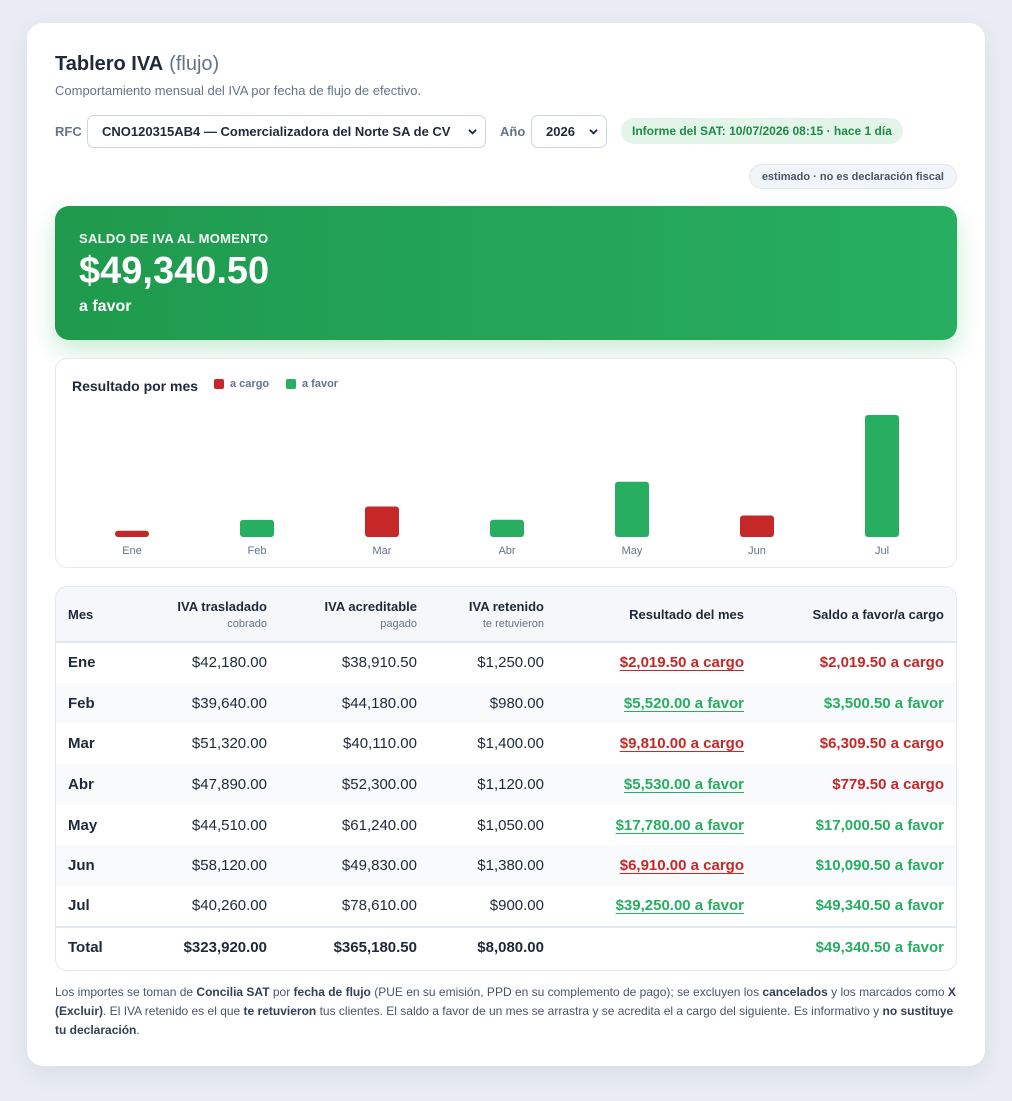 The width and height of the screenshot is (1012, 1101). What do you see at coordinates (382, 551) in the screenshot?
I see `x-tick-label: Mar` at bounding box center [382, 551].